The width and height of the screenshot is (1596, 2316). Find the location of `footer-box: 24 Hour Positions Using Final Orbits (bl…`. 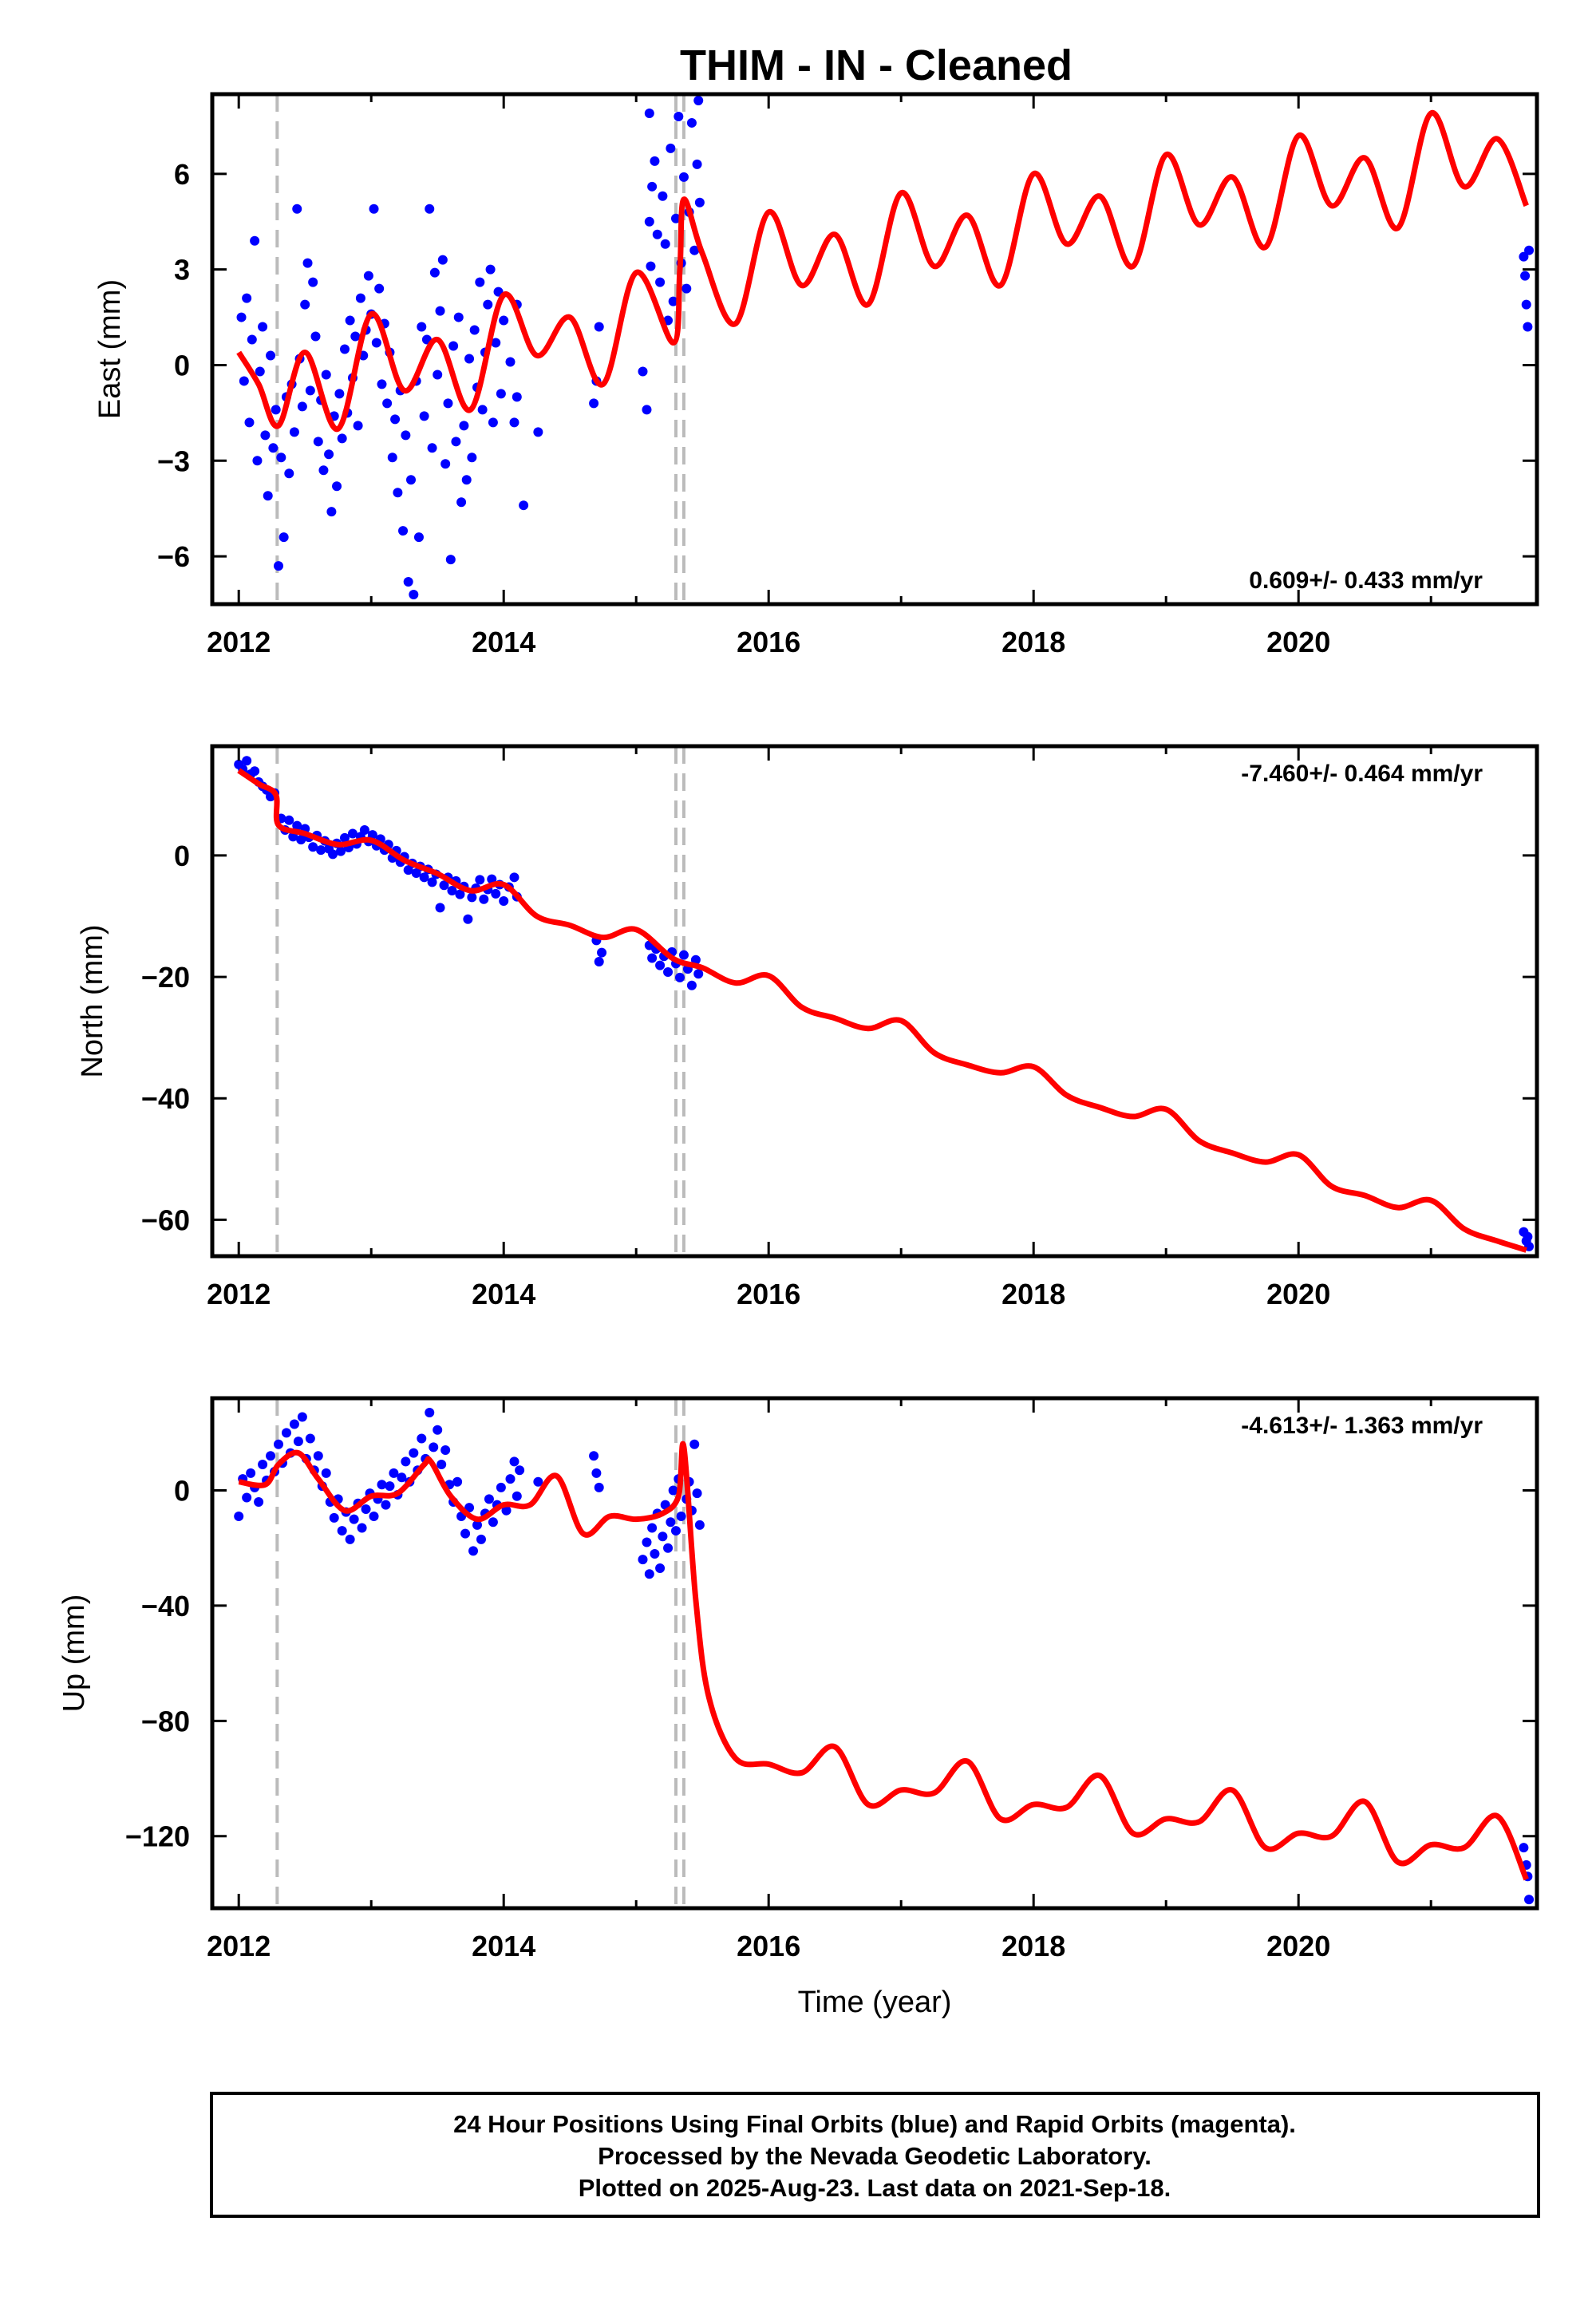

footer-box: 24 Hour Positions Using Final Orbits (bl… is located at coordinates (875, 2155).